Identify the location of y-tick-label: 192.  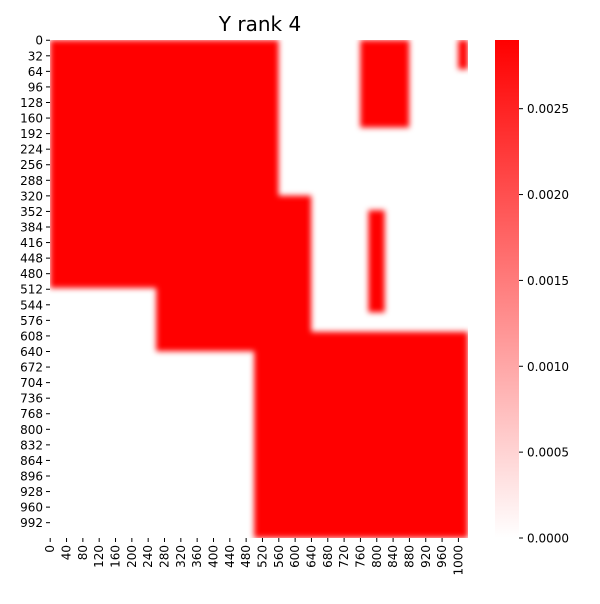
(31, 134).